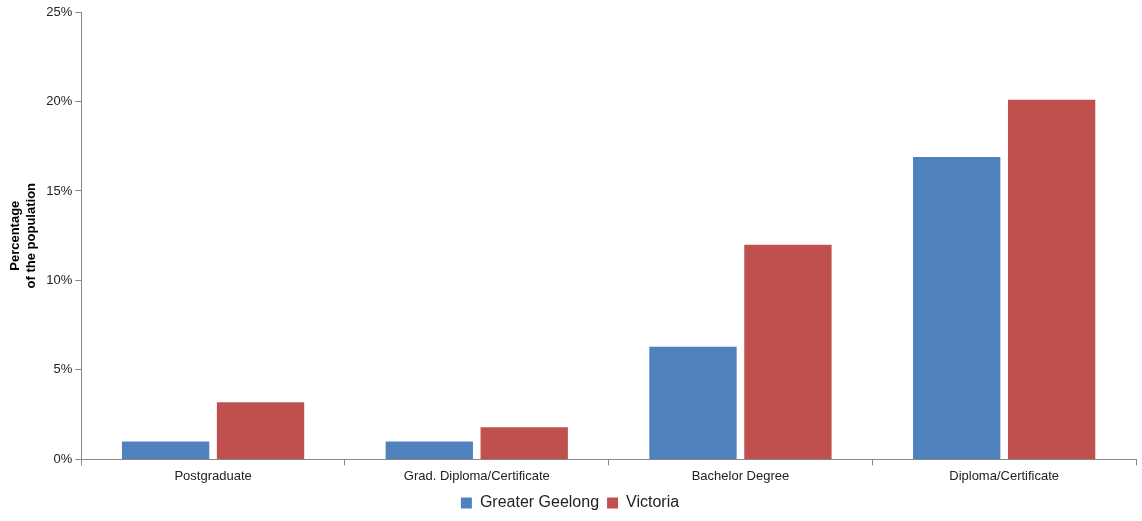 This screenshot has height=521, width=1142. Describe the element at coordinates (22, 235) in the screenshot. I see `y-axis-title: Percentage of the population` at that location.